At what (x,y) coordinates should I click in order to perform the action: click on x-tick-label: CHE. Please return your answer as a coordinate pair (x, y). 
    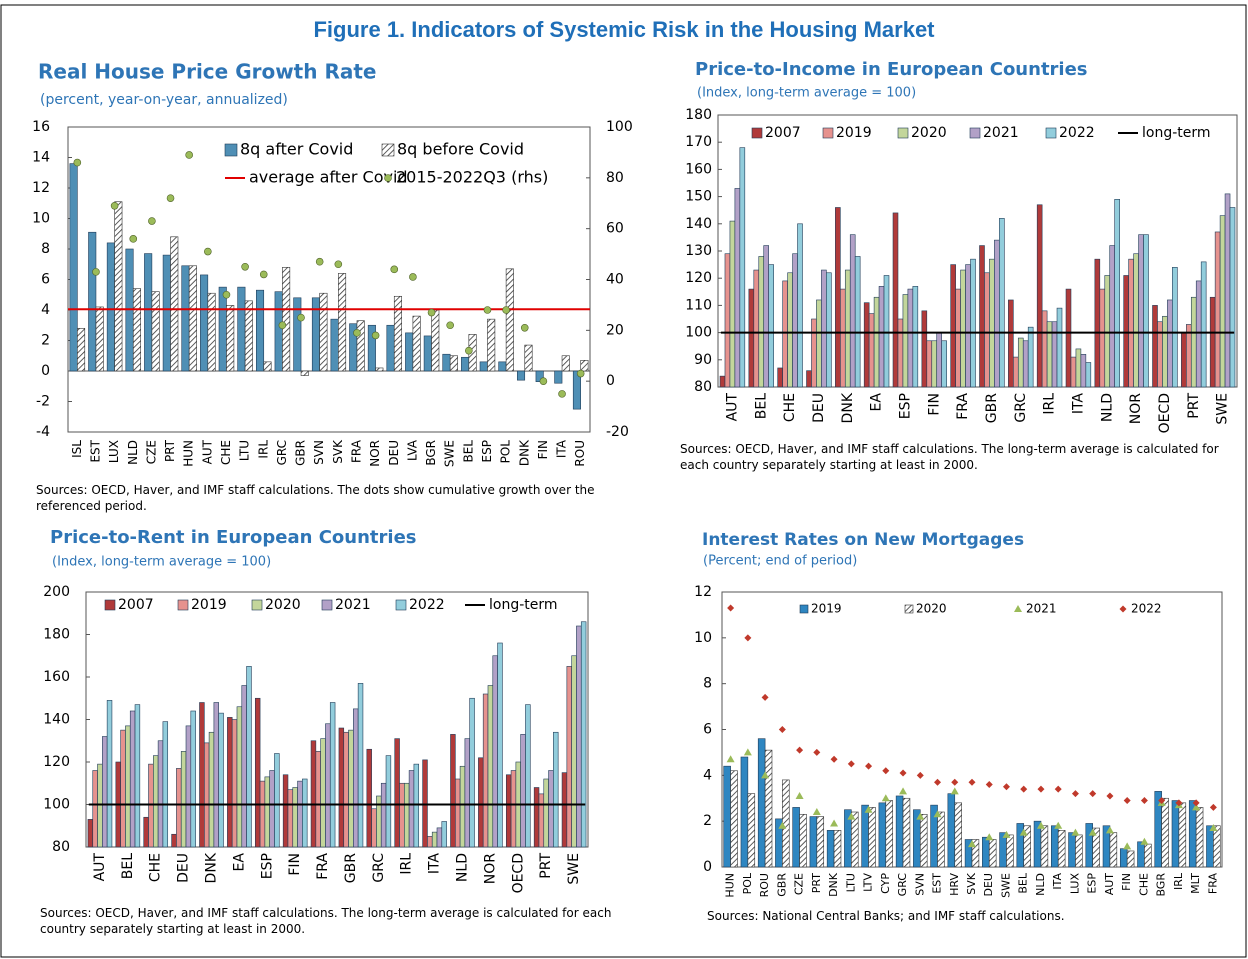
    Looking at the image, I should click on (226, 452).